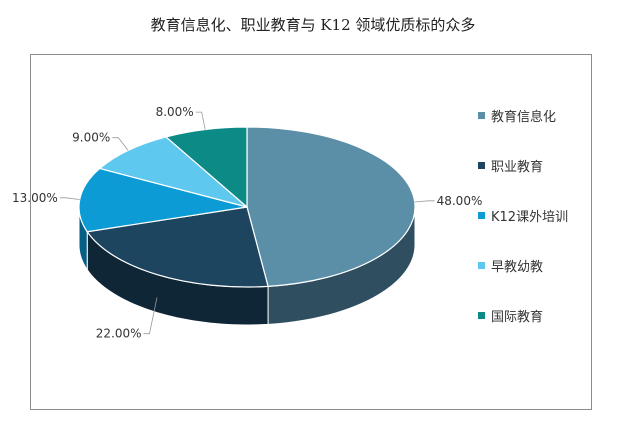  Describe the element at coordinates (524, 117) in the screenshot. I see `legend-label-0: 教育信息化` at that location.